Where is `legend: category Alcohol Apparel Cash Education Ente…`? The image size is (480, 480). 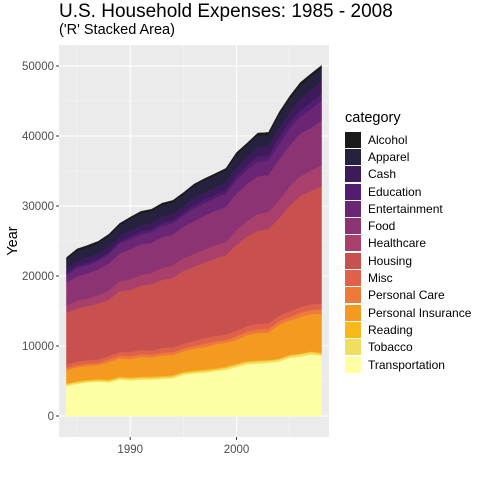
legend: category Alcohol Apparel Cash Education Ente… is located at coordinates (408, 241).